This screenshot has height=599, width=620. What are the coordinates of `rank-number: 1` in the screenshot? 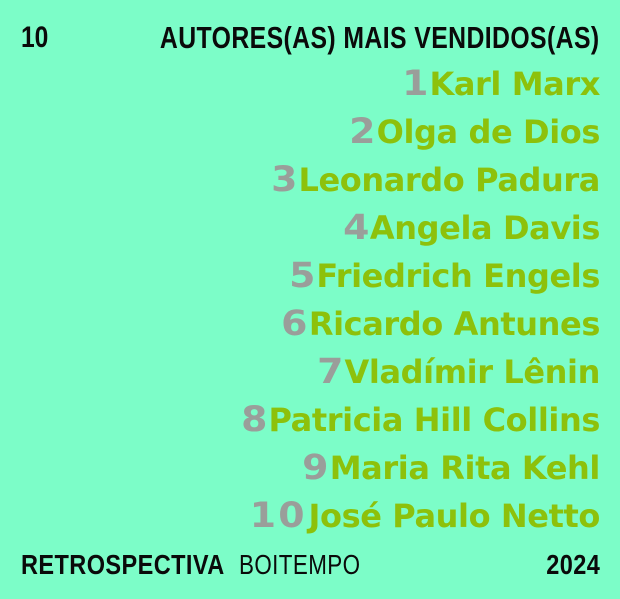 It's located at (415, 84).